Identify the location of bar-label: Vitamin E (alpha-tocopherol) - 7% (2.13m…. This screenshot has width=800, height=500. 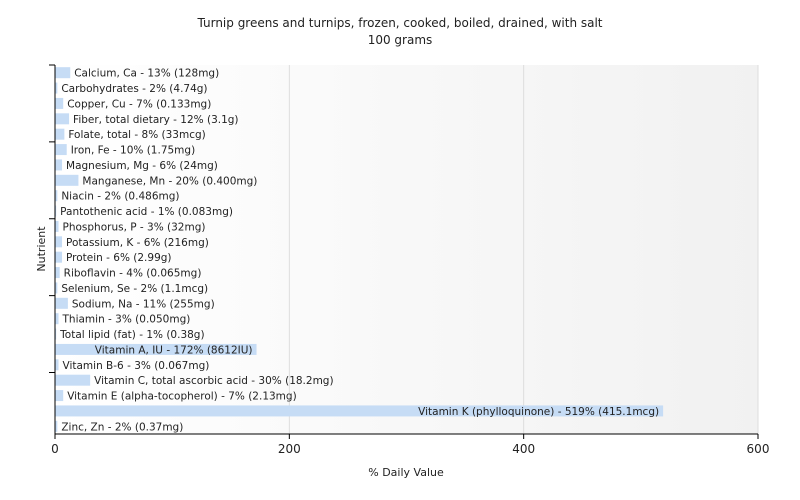
(182, 397).